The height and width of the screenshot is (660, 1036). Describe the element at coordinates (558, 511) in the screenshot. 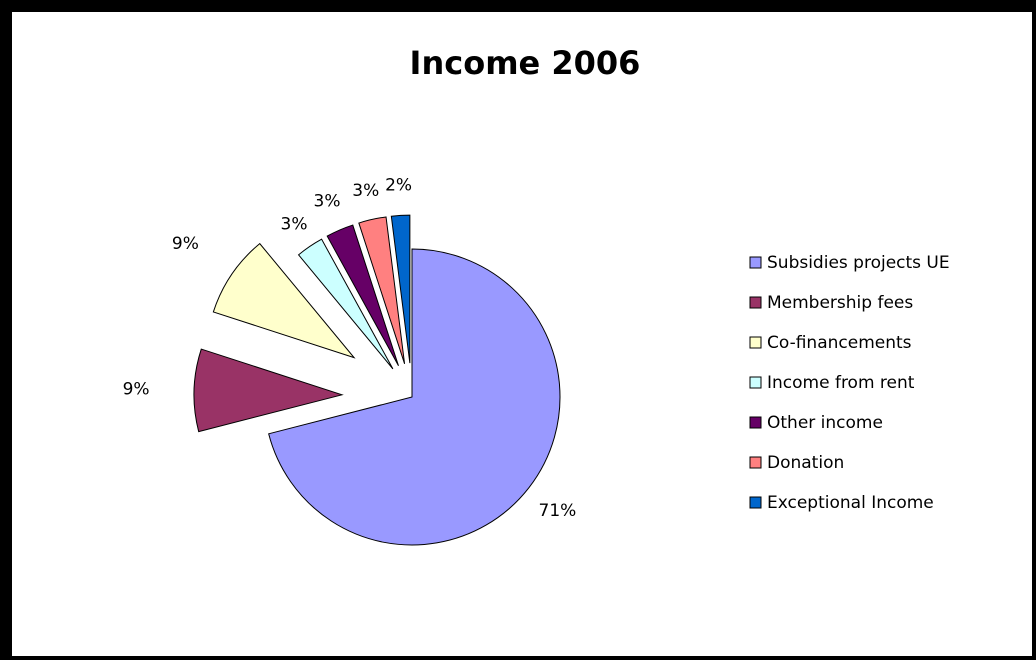

I see `pie-label-subsidies-projects-ue: 71%` at that location.